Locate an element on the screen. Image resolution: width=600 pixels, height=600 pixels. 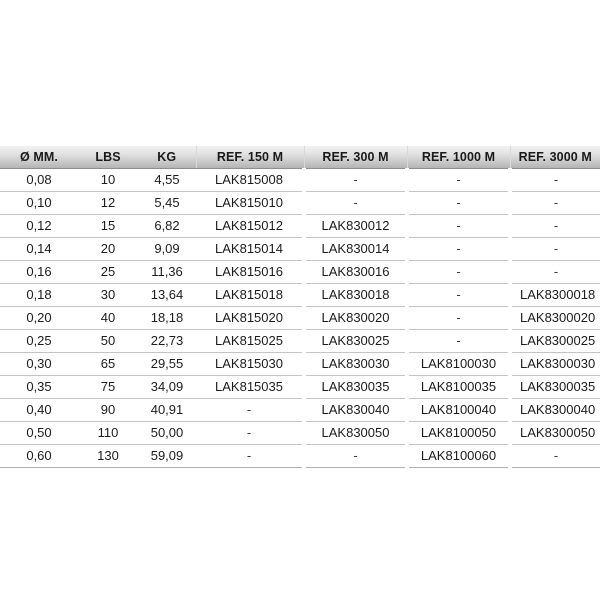
cell-r150: LAK815035 is located at coordinates (250, 387).